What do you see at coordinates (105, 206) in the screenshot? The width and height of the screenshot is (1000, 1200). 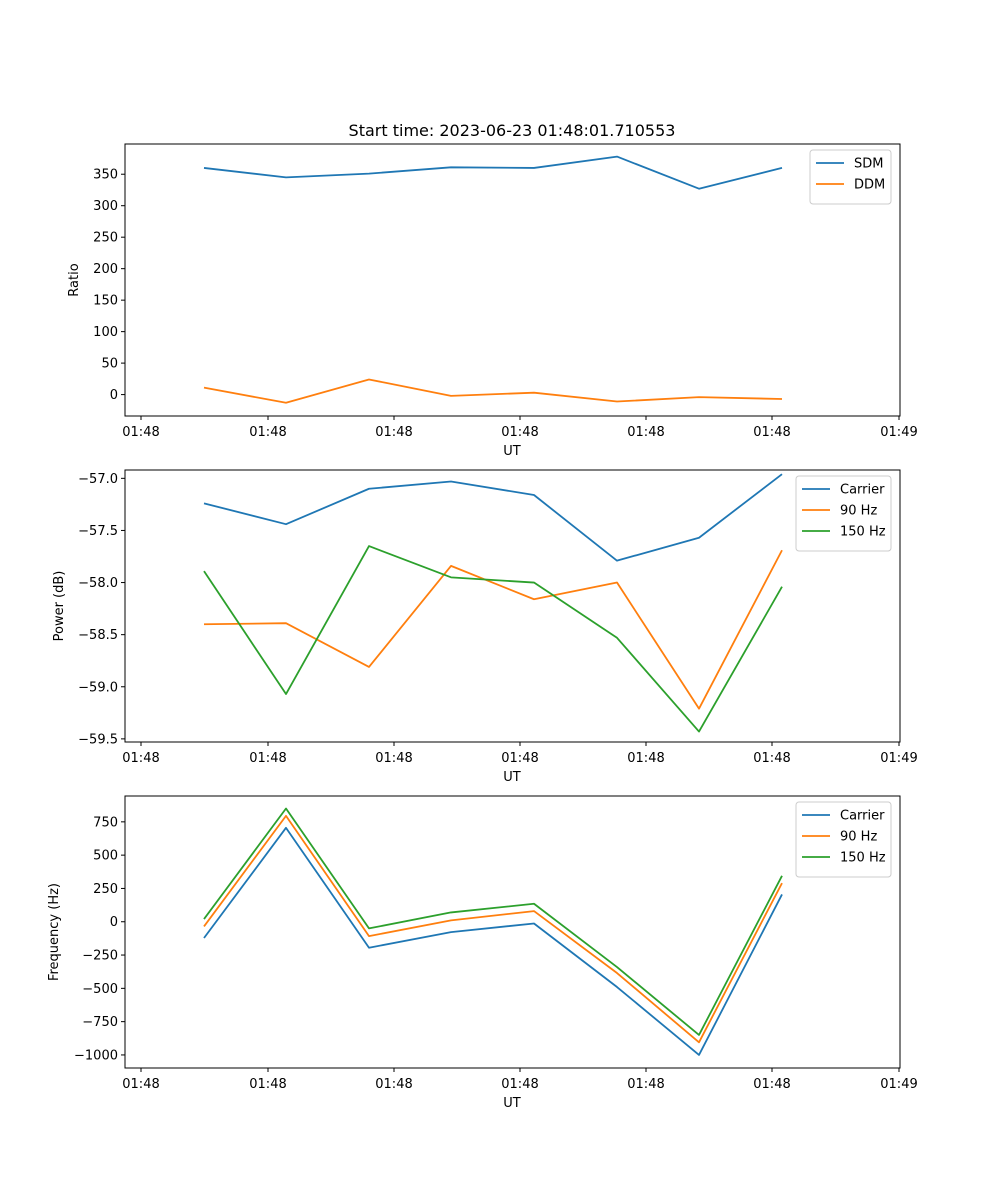 I see `y-tick-label: 300` at bounding box center [105, 206].